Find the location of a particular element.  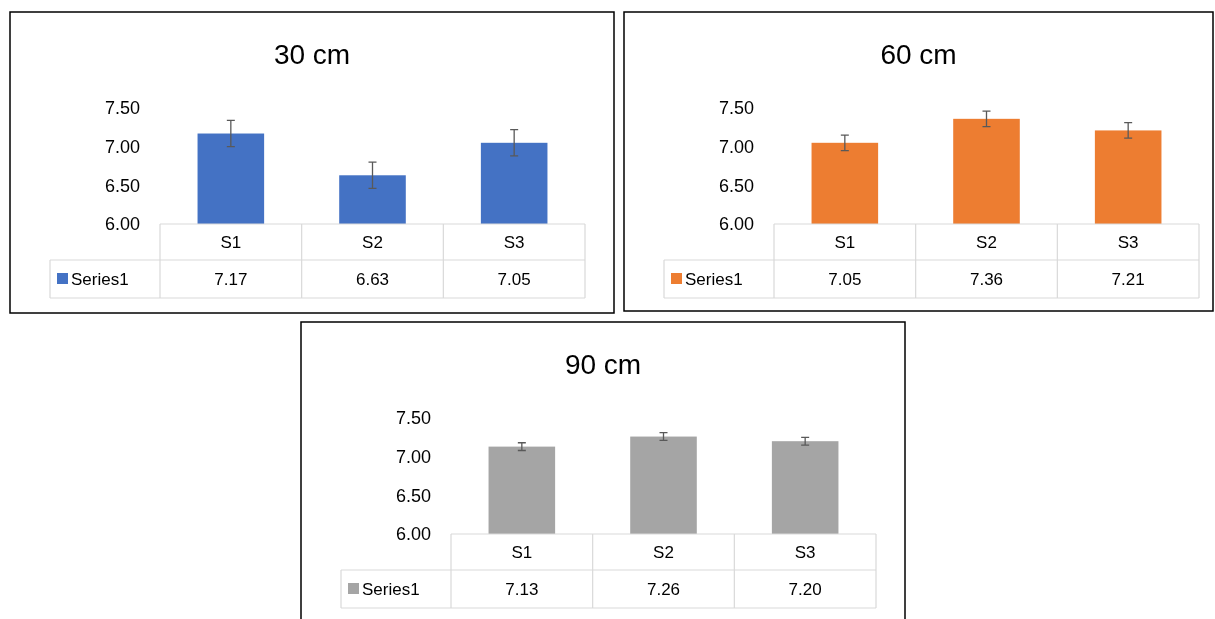

data-label: 6.63 is located at coordinates (372, 279).